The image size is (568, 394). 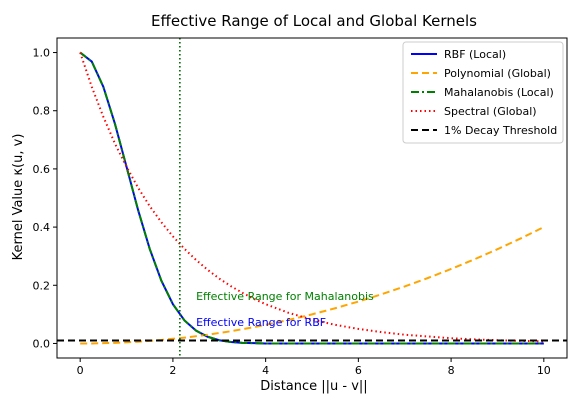 What do you see at coordinates (42, 227) in the screenshot?
I see `y-tick-label: 0.4` at bounding box center [42, 227].